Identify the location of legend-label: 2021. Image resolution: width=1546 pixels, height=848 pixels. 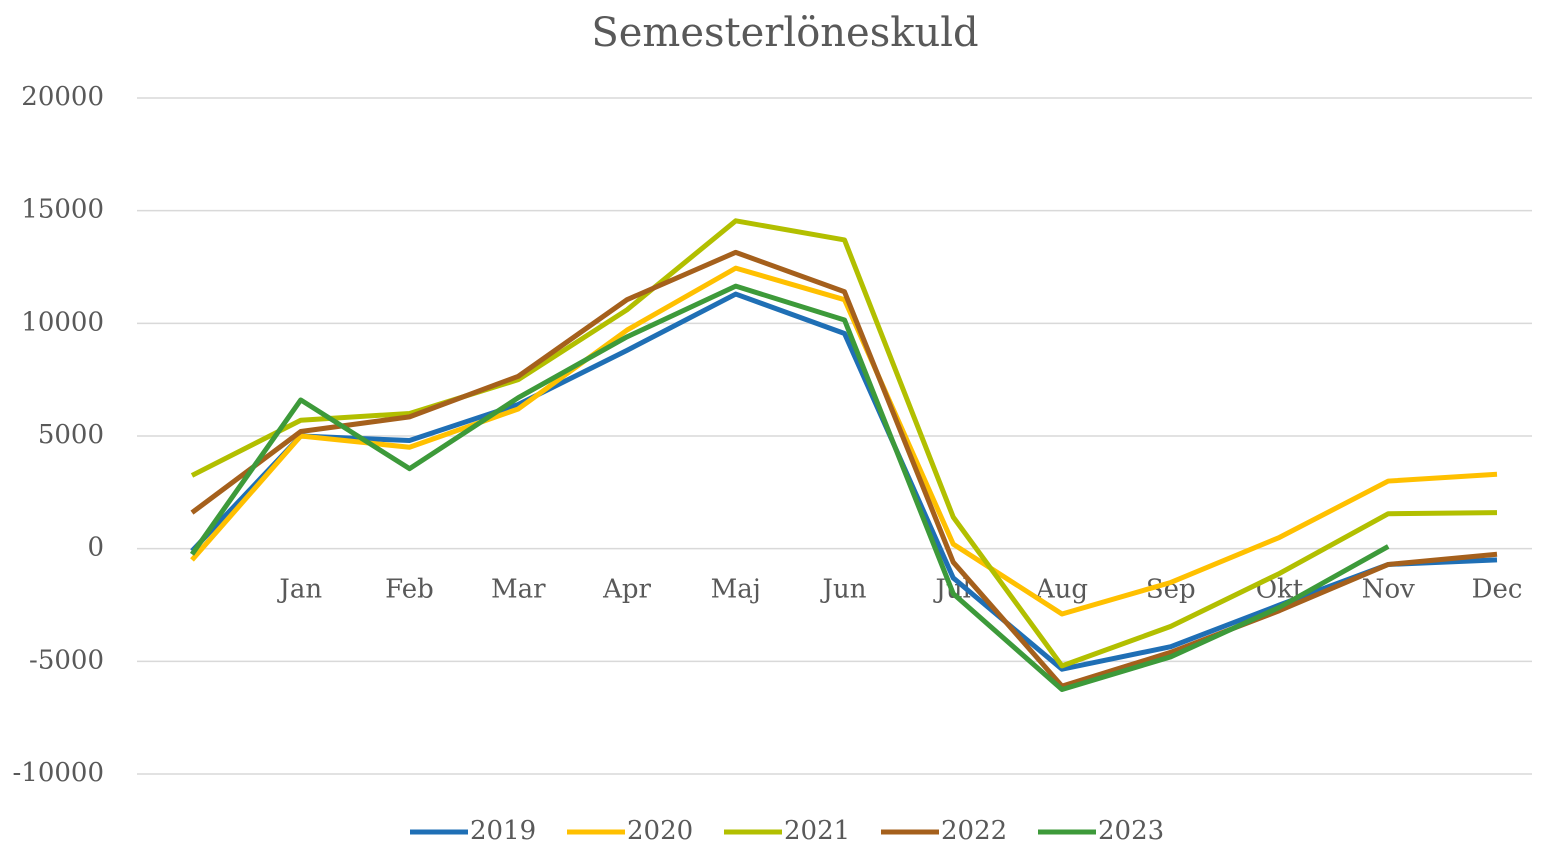
(817, 831).